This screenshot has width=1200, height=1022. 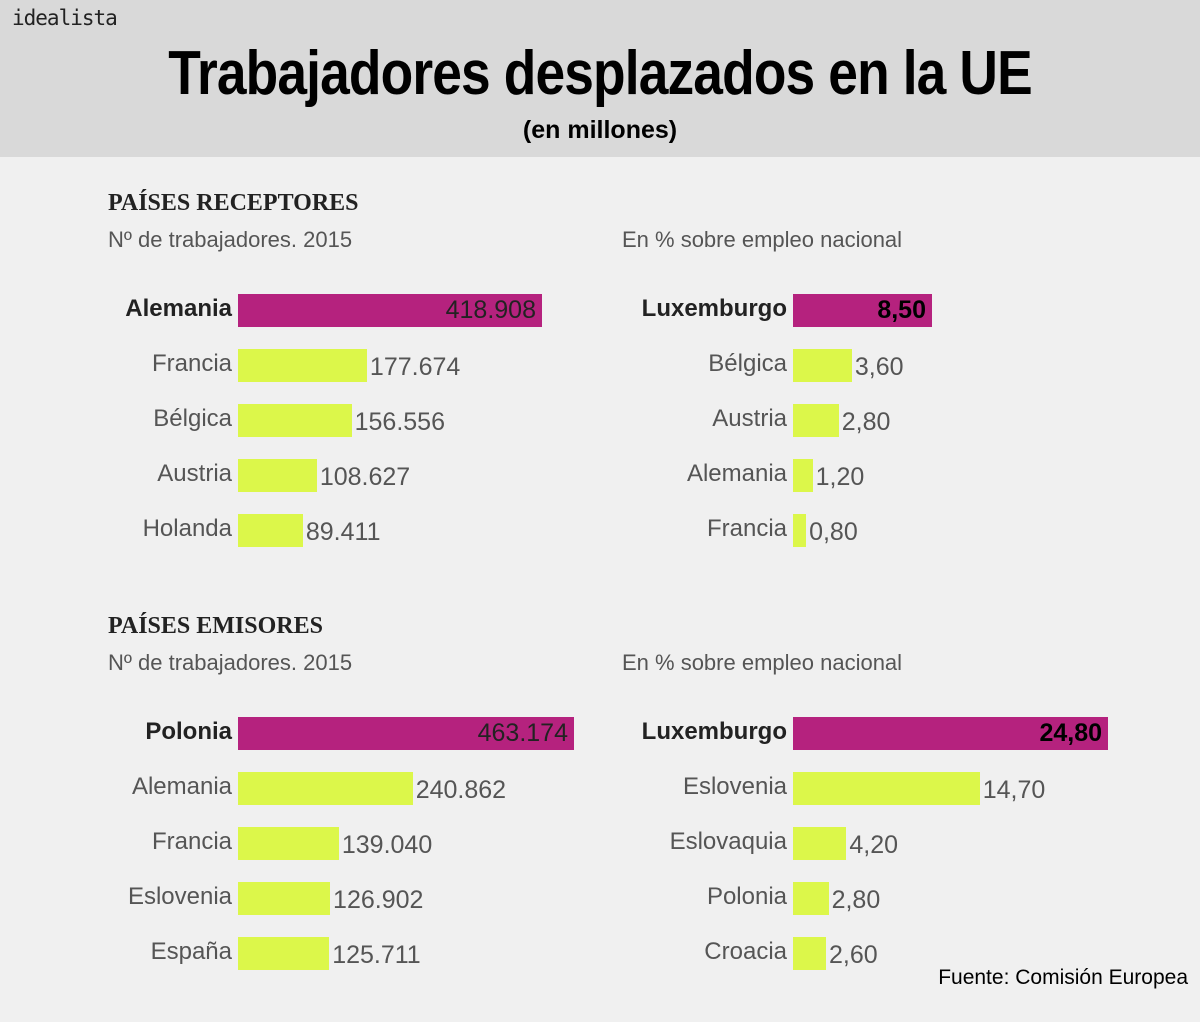 What do you see at coordinates (762, 662) in the screenshot?
I see `subtitle-emisores-pct: En % sobre empleo nacional` at bounding box center [762, 662].